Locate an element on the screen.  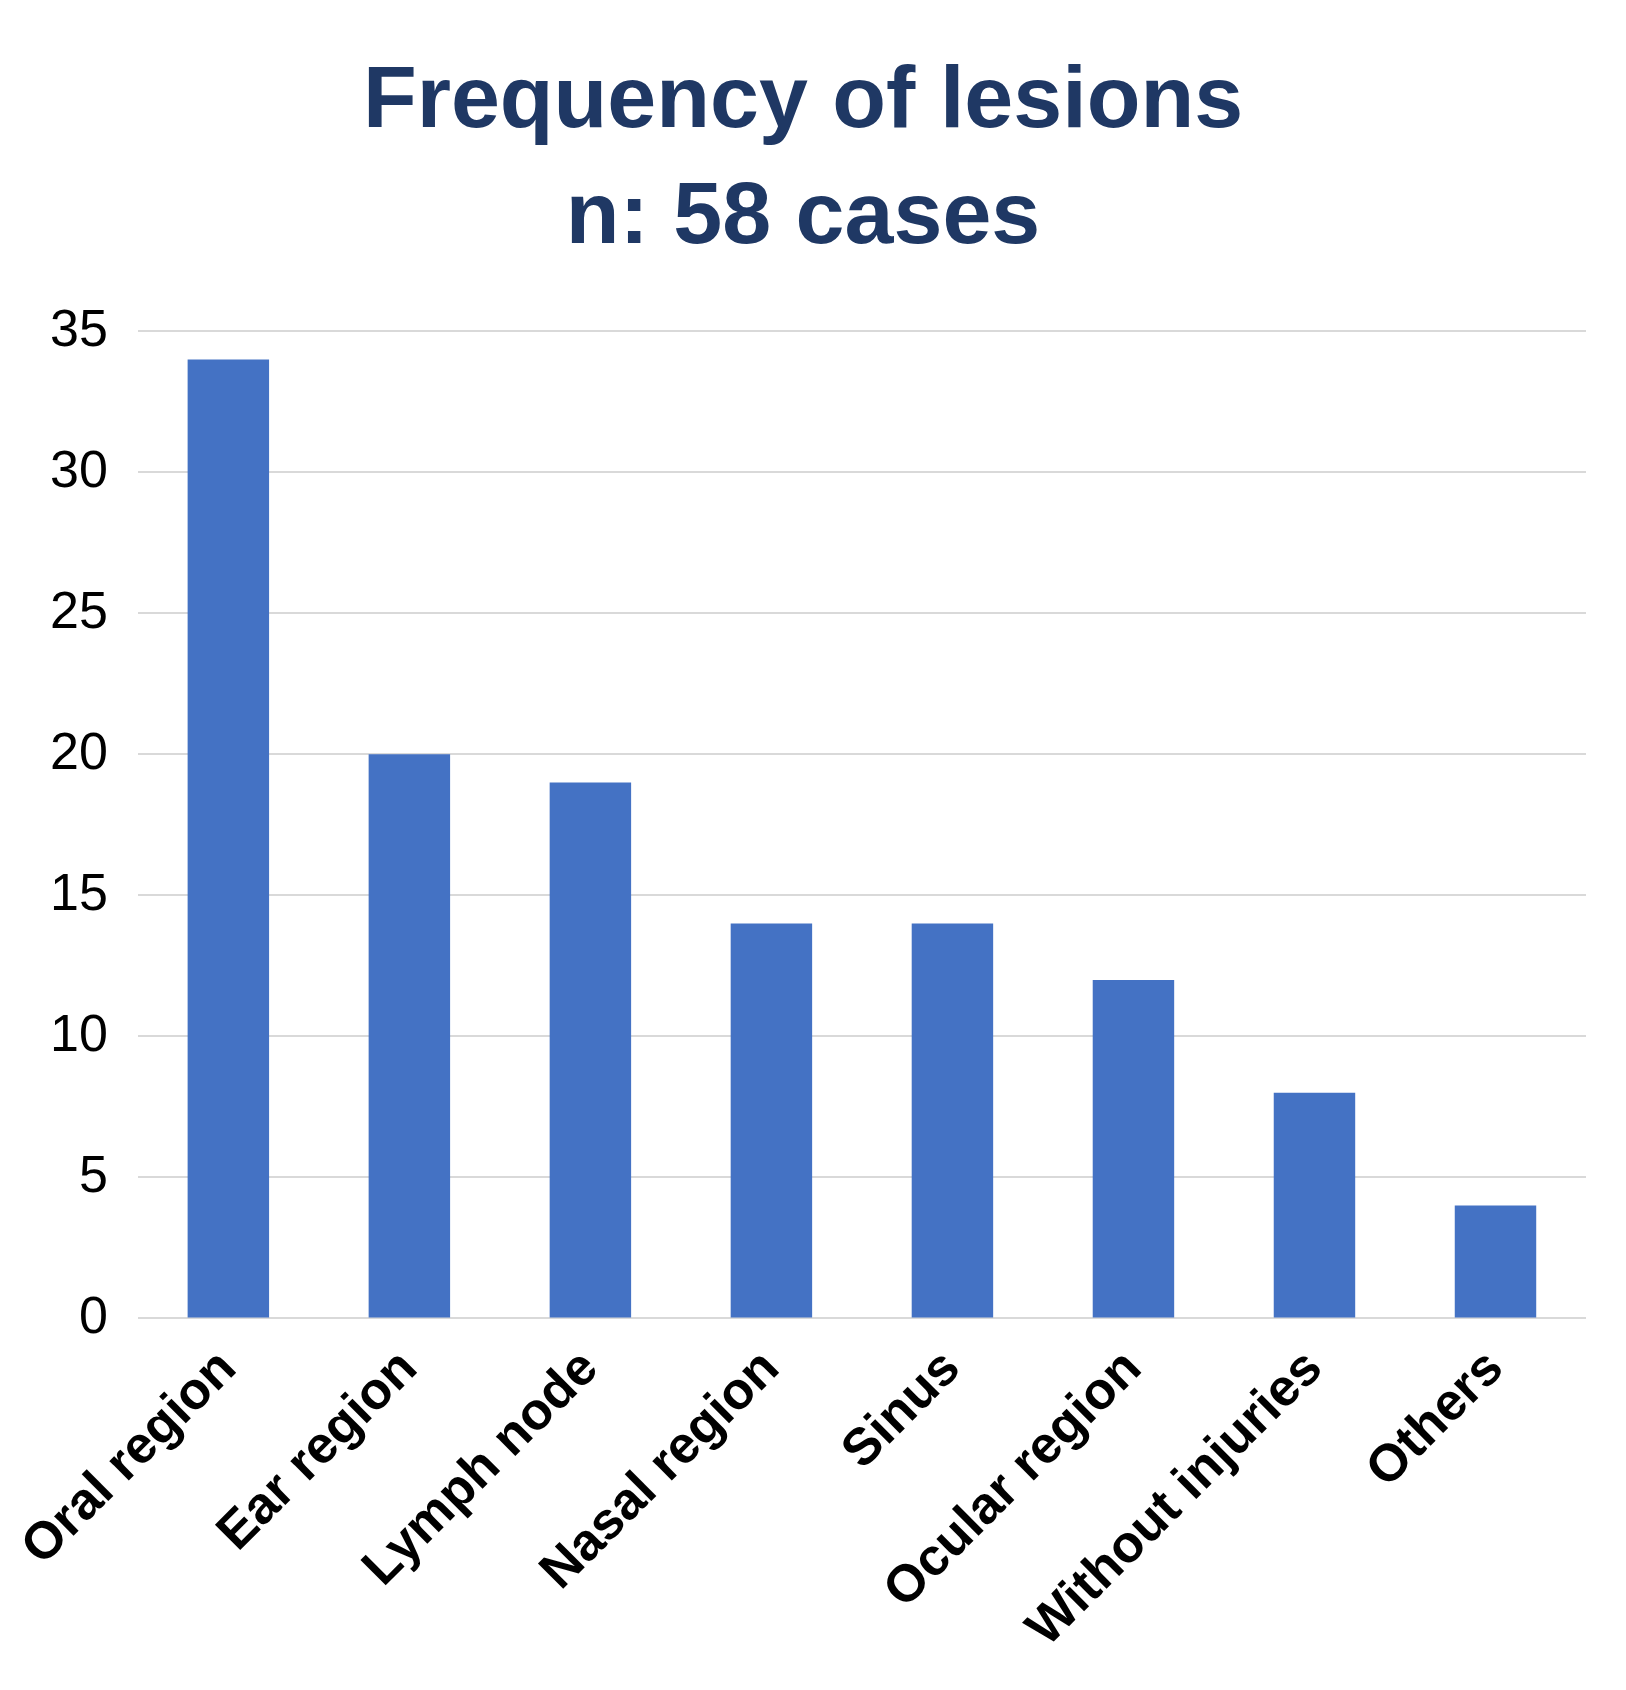
y-tick-label: 15 is located at coordinates (79, 891).